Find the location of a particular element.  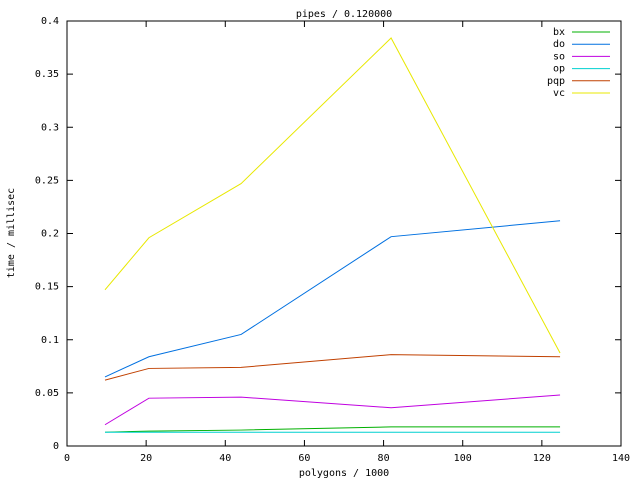

x-tick-label: 100 is located at coordinates (463, 458).